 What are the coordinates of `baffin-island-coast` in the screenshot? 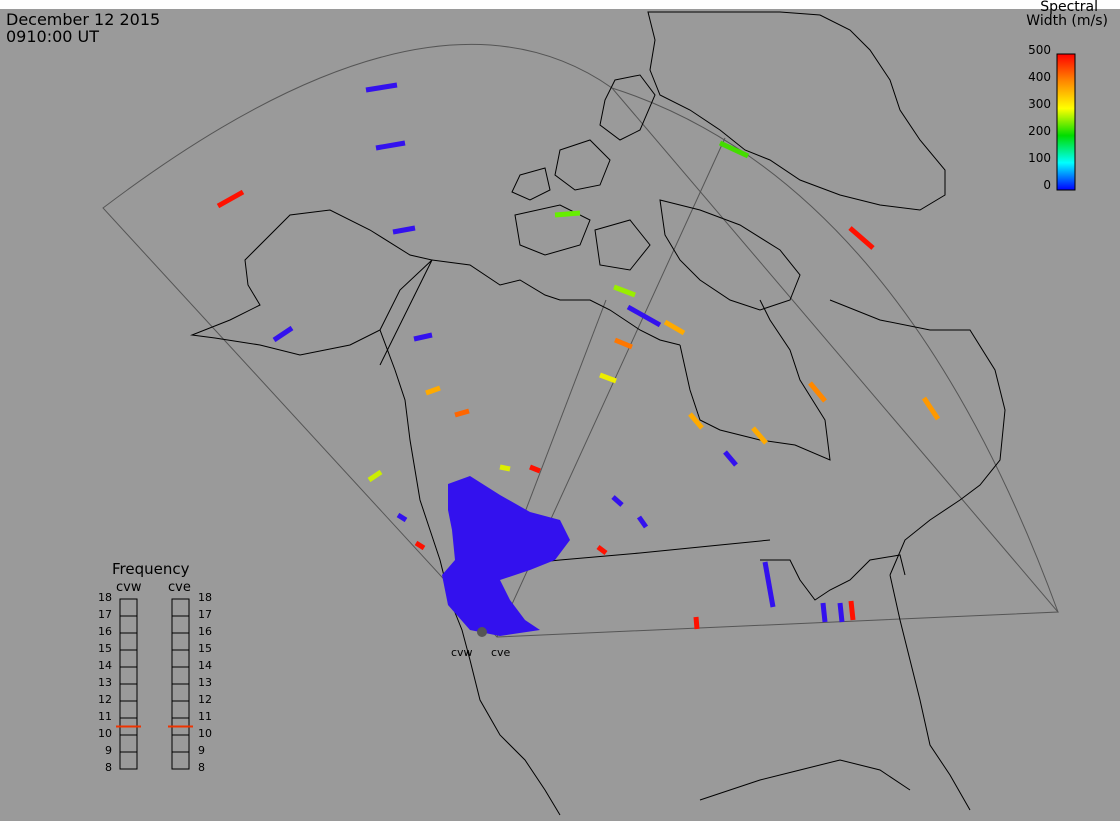 It's located at (730, 255).